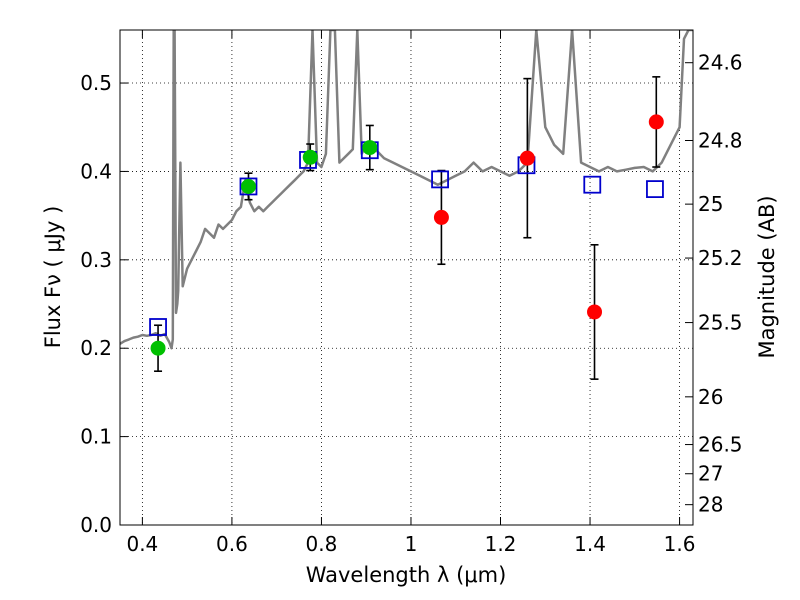 This screenshot has height=600, width=800. What do you see at coordinates (53, 277) in the screenshot?
I see `y-axis-title: Flux Fν ( μJy )` at bounding box center [53, 277].